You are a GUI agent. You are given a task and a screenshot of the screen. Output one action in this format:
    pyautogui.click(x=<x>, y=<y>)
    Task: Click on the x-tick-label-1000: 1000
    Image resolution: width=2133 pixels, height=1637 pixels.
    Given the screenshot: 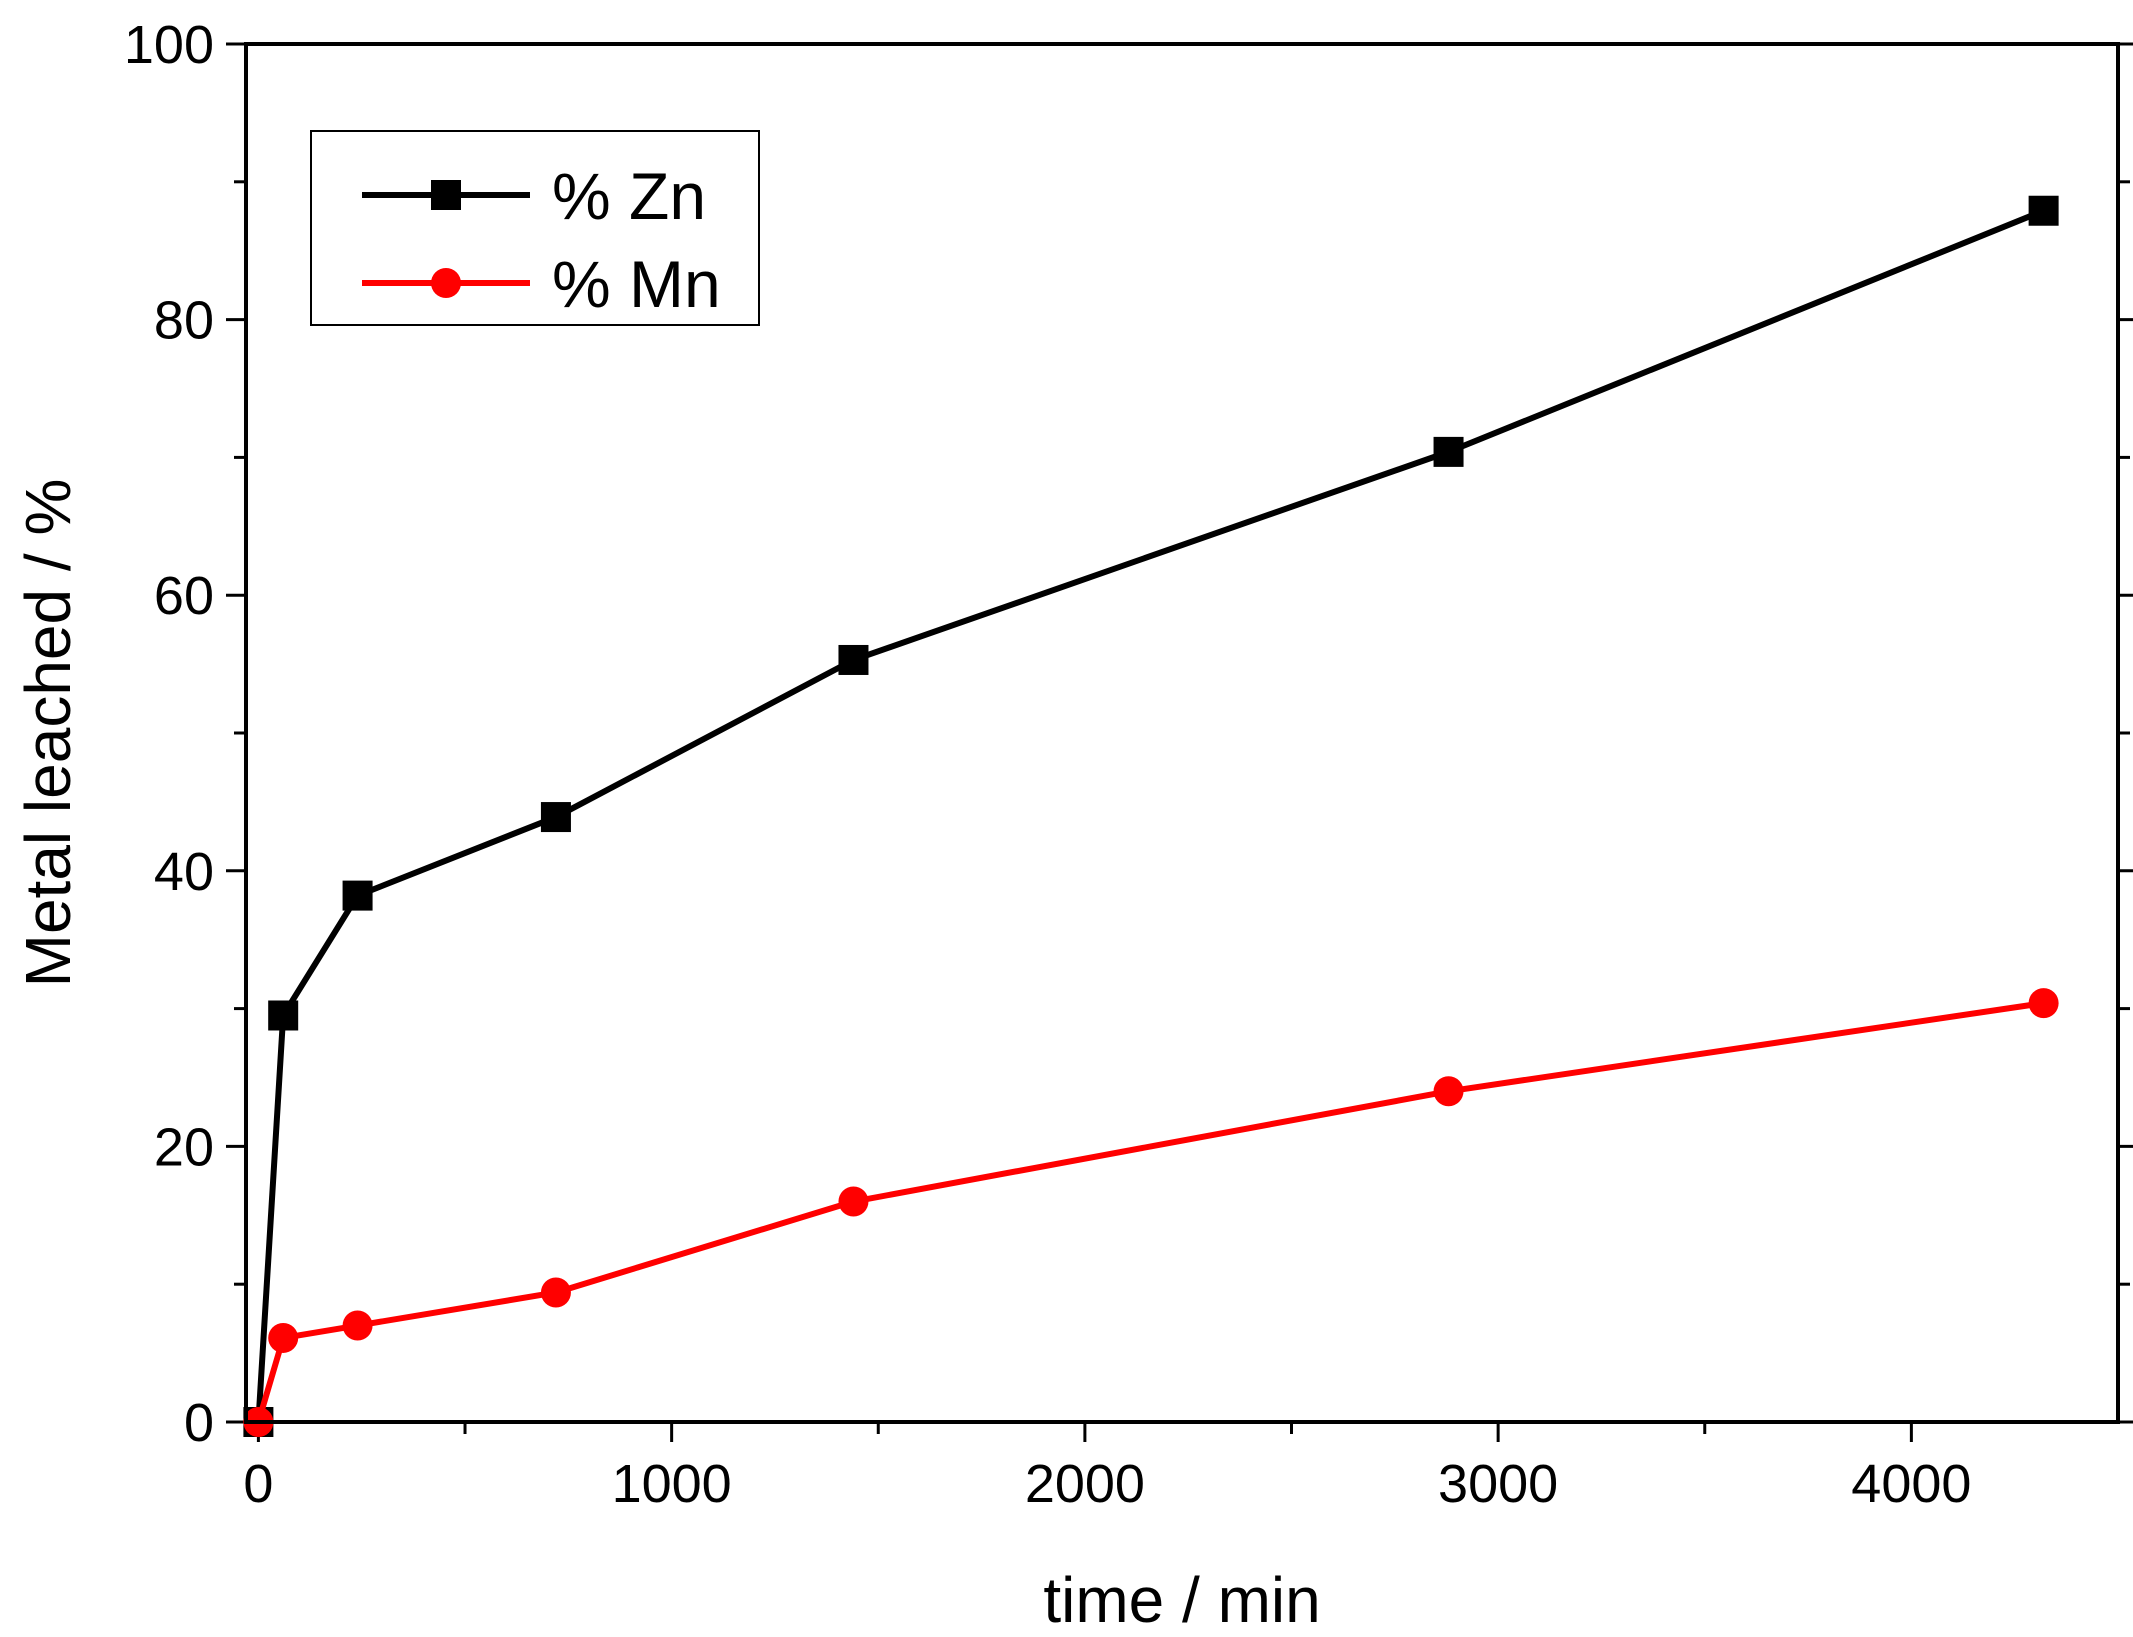 What is the action you would take?
    pyautogui.click(x=672, y=1484)
    